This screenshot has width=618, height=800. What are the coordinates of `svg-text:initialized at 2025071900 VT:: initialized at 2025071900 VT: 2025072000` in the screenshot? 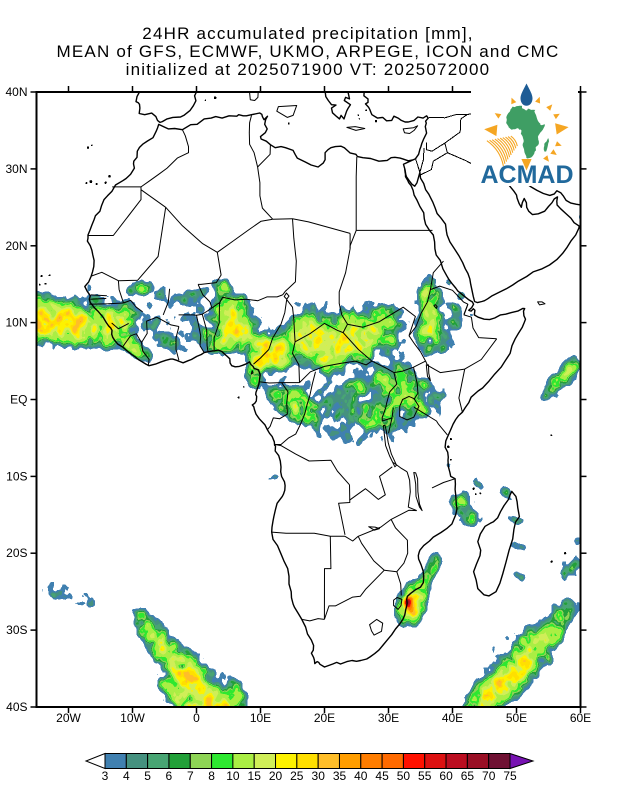 It's located at (308, 69).